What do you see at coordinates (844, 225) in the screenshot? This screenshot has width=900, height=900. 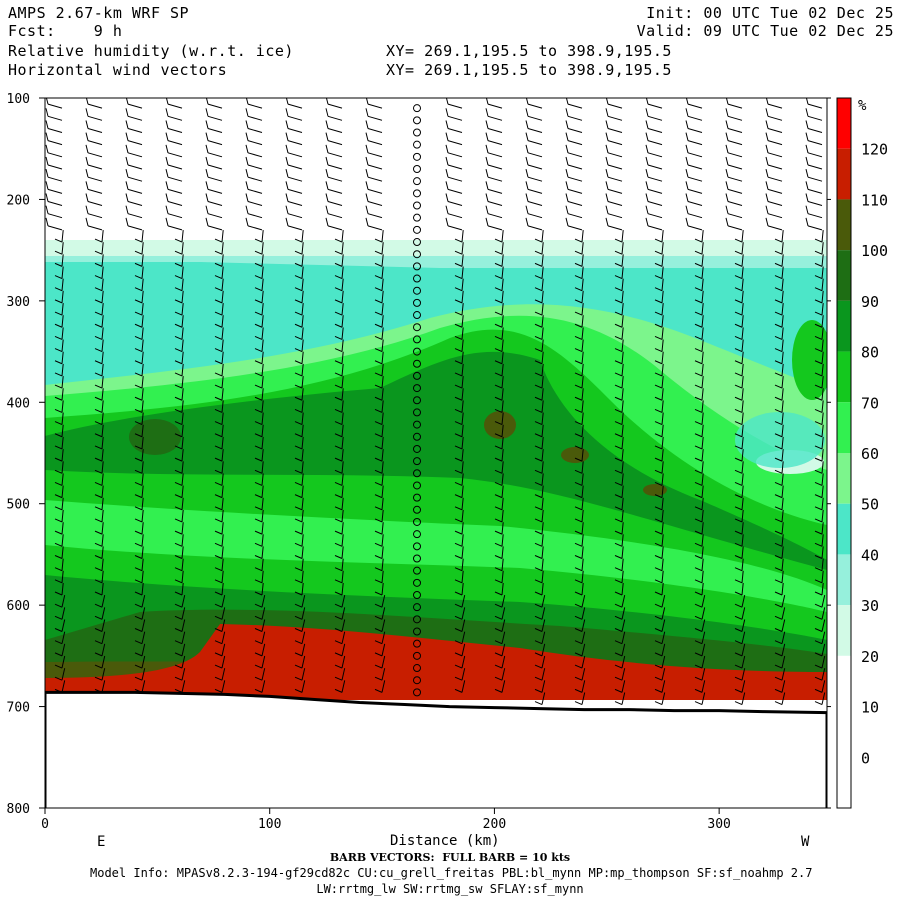 I see `colorbar-swatch` at bounding box center [844, 225].